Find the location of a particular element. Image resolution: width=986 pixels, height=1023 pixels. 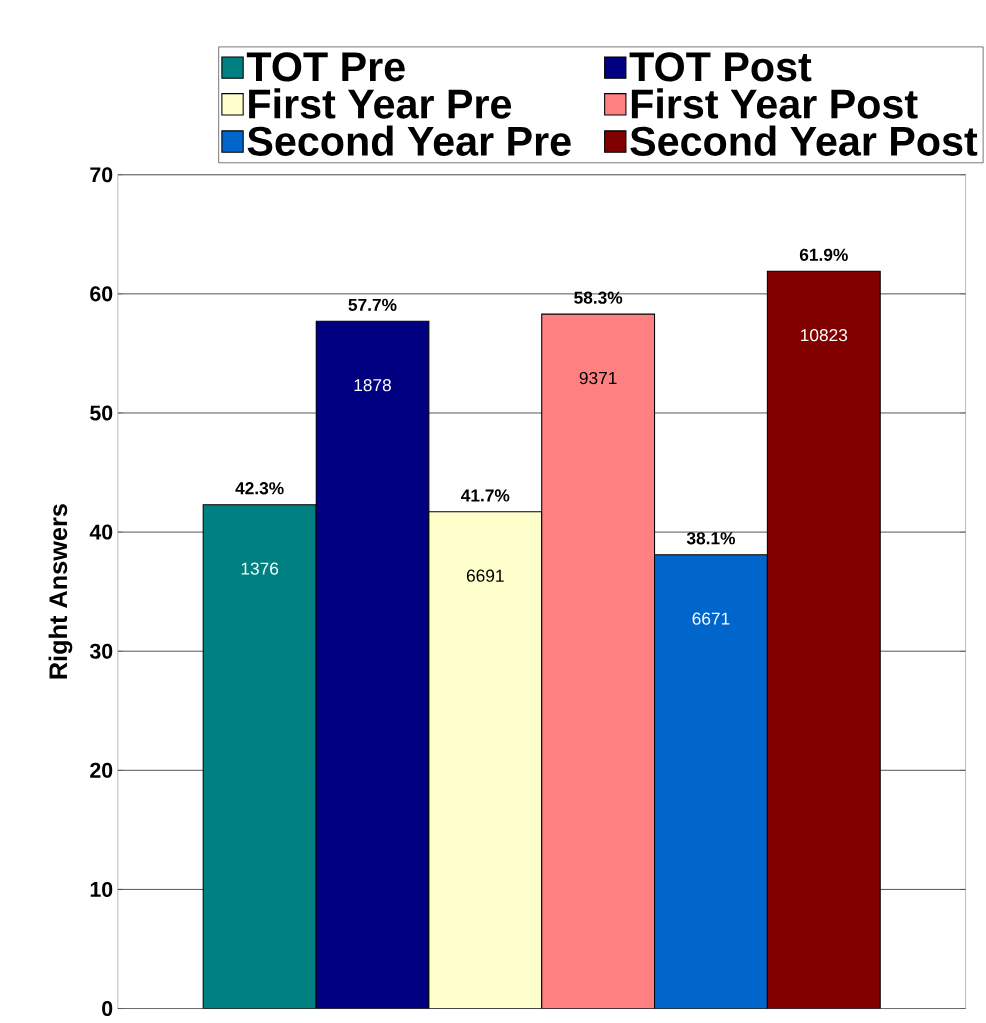

data-label: 58.3% is located at coordinates (598, 297).